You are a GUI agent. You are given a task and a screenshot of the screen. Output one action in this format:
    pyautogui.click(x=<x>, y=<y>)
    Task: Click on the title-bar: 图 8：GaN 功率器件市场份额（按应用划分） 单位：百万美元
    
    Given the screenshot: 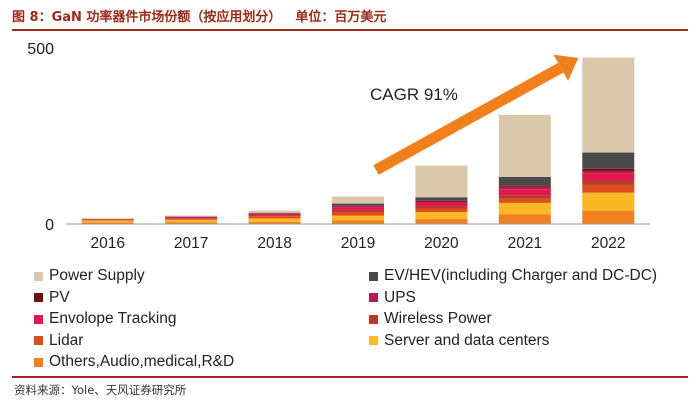 What is the action you would take?
    pyautogui.click(x=350, y=17)
    